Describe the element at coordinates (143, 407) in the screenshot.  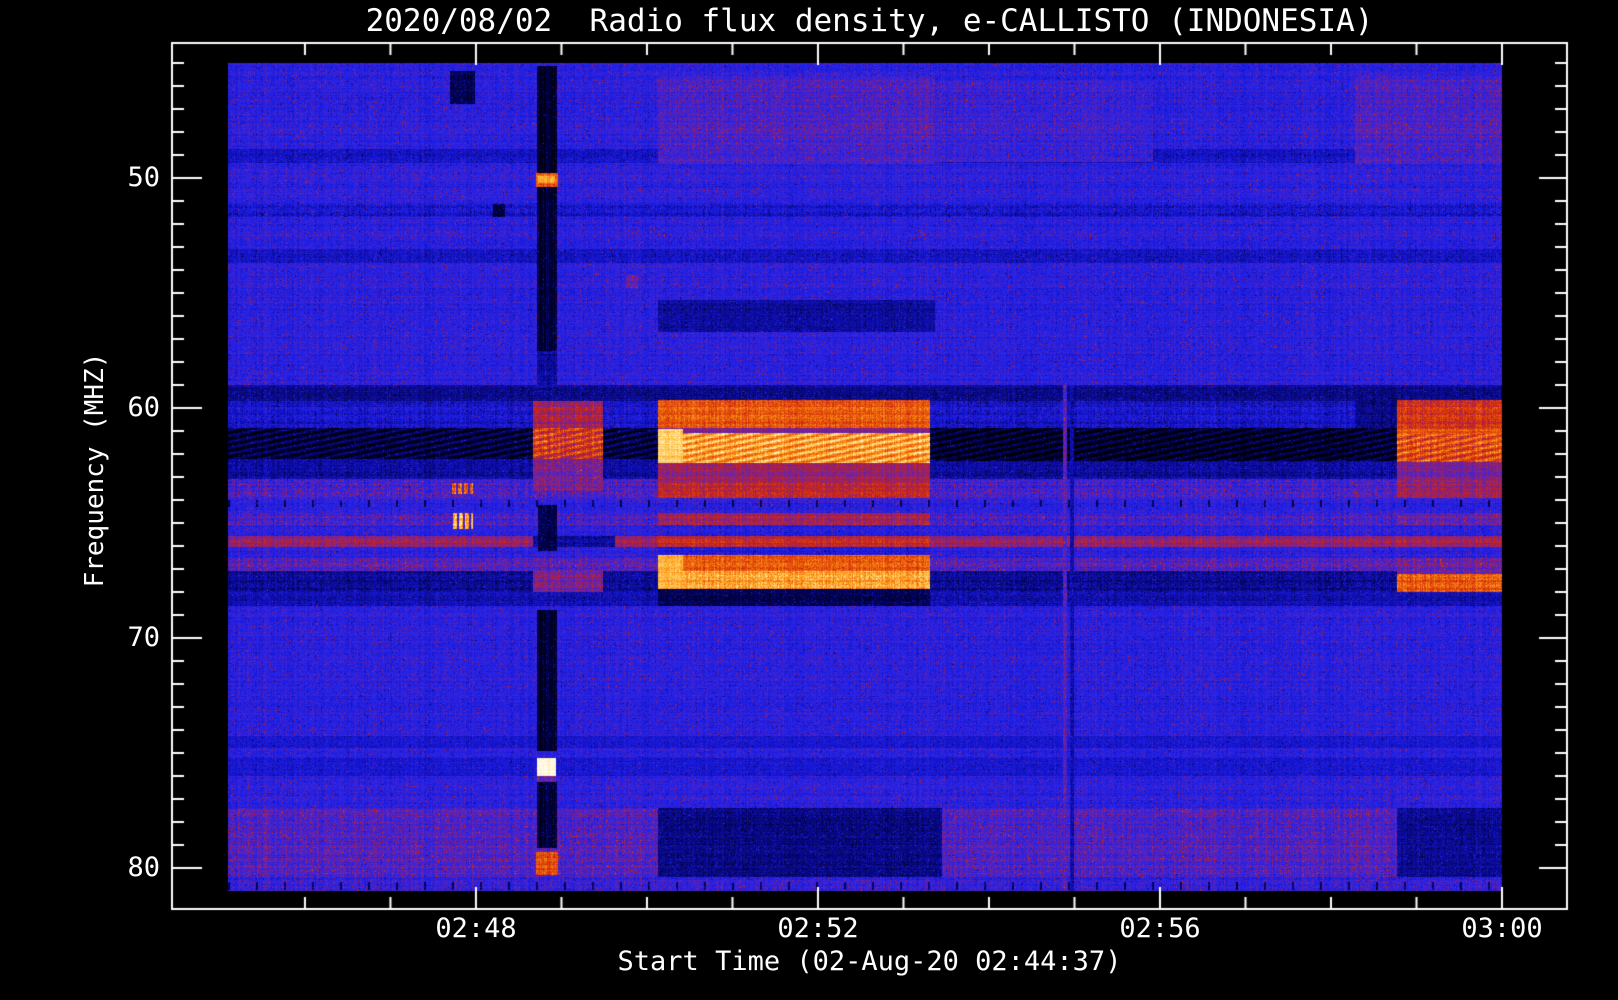
I see `y-tick-label-60: 60` at that location.